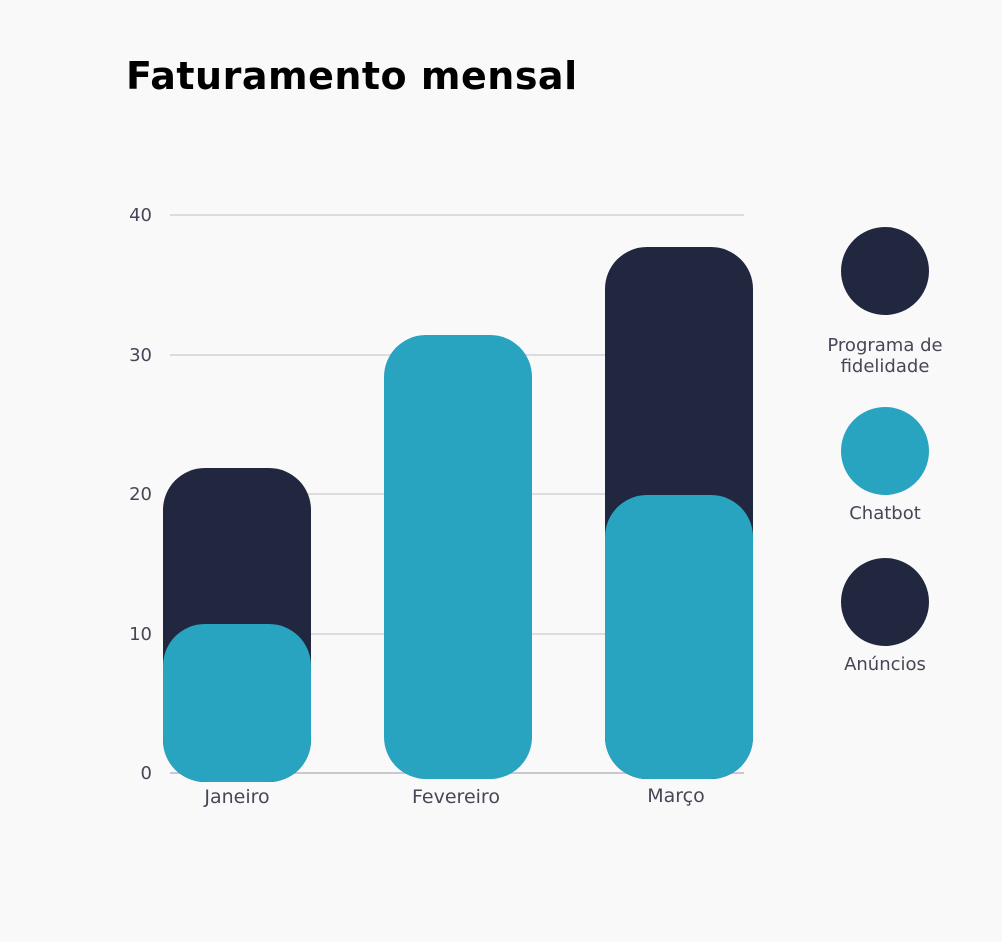  I want to click on legend-item-anuncios: Anúncios, so click(885, 616).